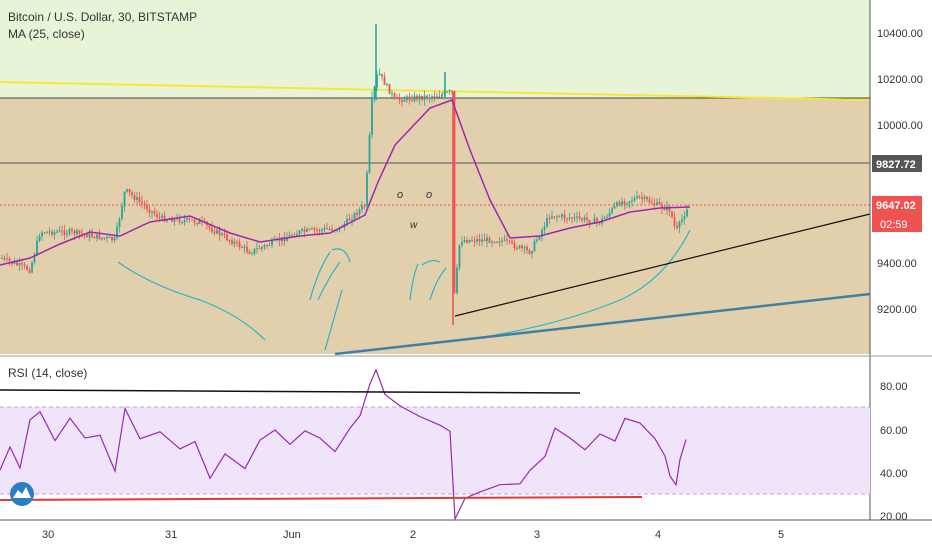 This screenshot has height=550, width=932. Describe the element at coordinates (900, 126) in the screenshot. I see `price-tick-10000: 10000.00` at that location.